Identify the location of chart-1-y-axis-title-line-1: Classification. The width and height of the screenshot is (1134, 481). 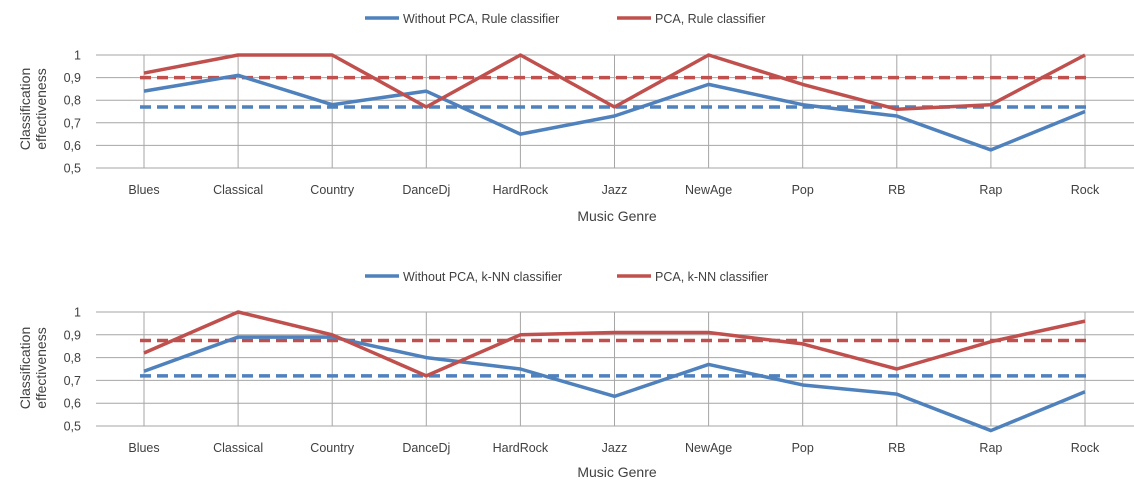
(25, 109).